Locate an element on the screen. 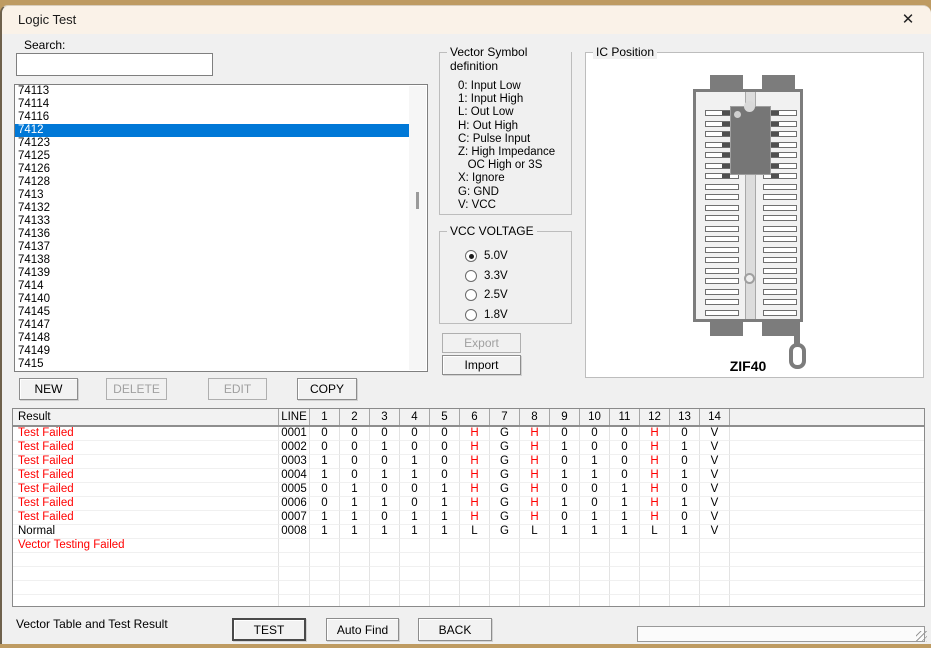 The image size is (931, 648). vcc-radio-1.8V: 1.8V is located at coordinates (486, 315).